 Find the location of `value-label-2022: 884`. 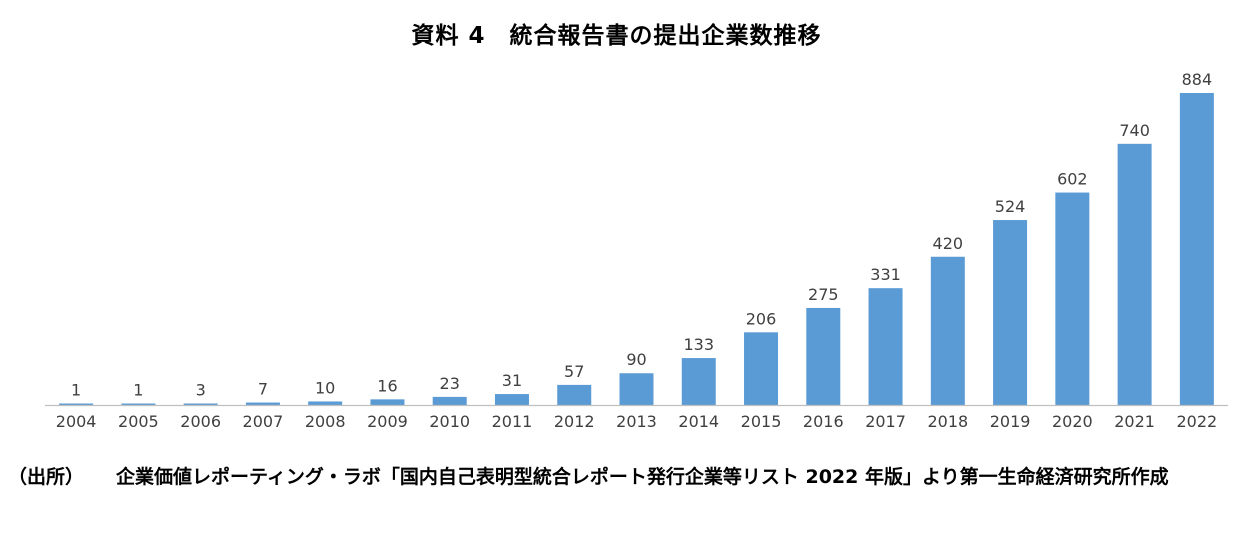

value-label-2022: 884 is located at coordinates (1197, 79).